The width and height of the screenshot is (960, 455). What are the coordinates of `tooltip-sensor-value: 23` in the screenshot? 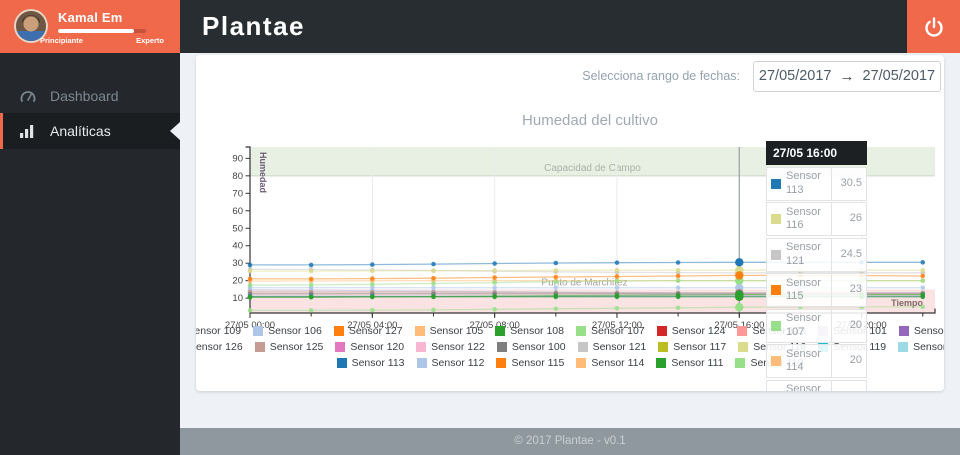 It's located at (849, 290).